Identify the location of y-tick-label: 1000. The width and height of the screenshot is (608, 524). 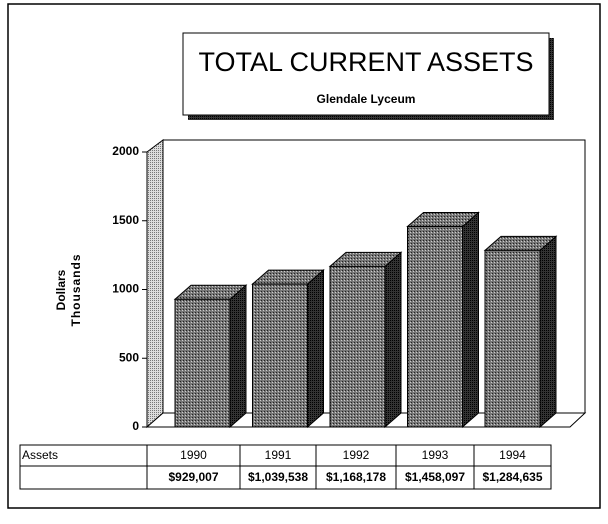
(125, 289).